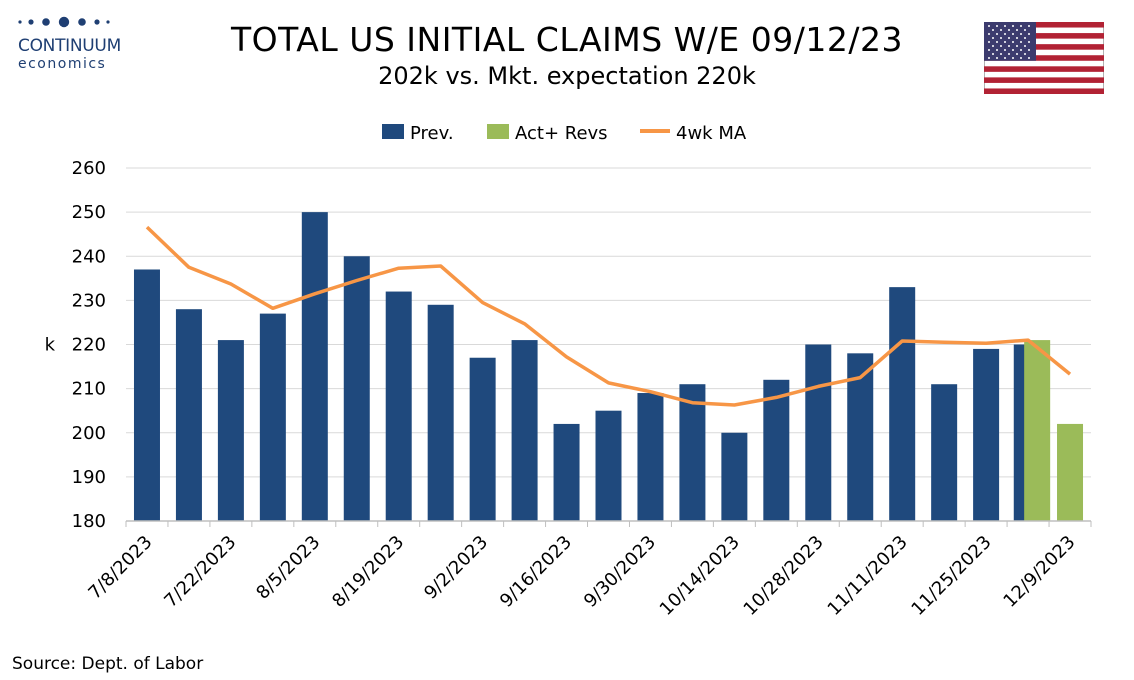 The image size is (1134, 680). What do you see at coordinates (1044, 58) in the screenshot?
I see `us-flag-icon` at bounding box center [1044, 58].